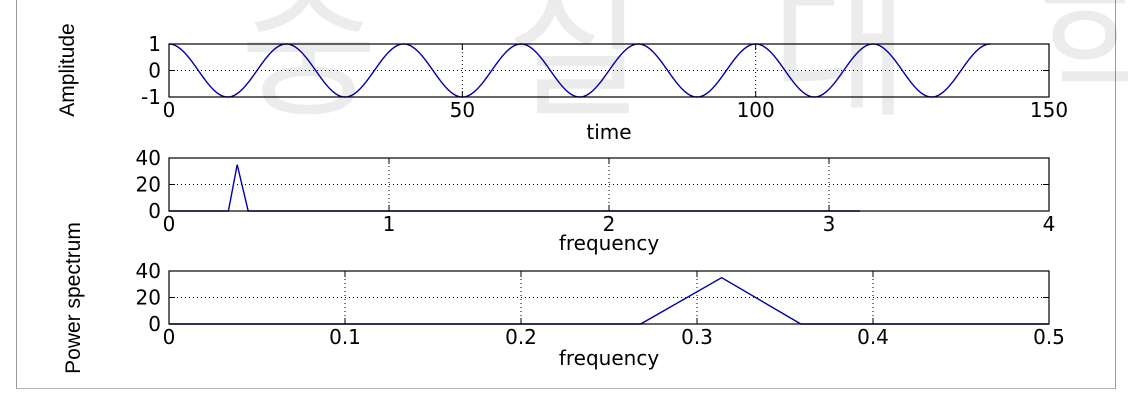  What do you see at coordinates (608, 132) in the screenshot?
I see `x-axis-label: time` at bounding box center [608, 132].